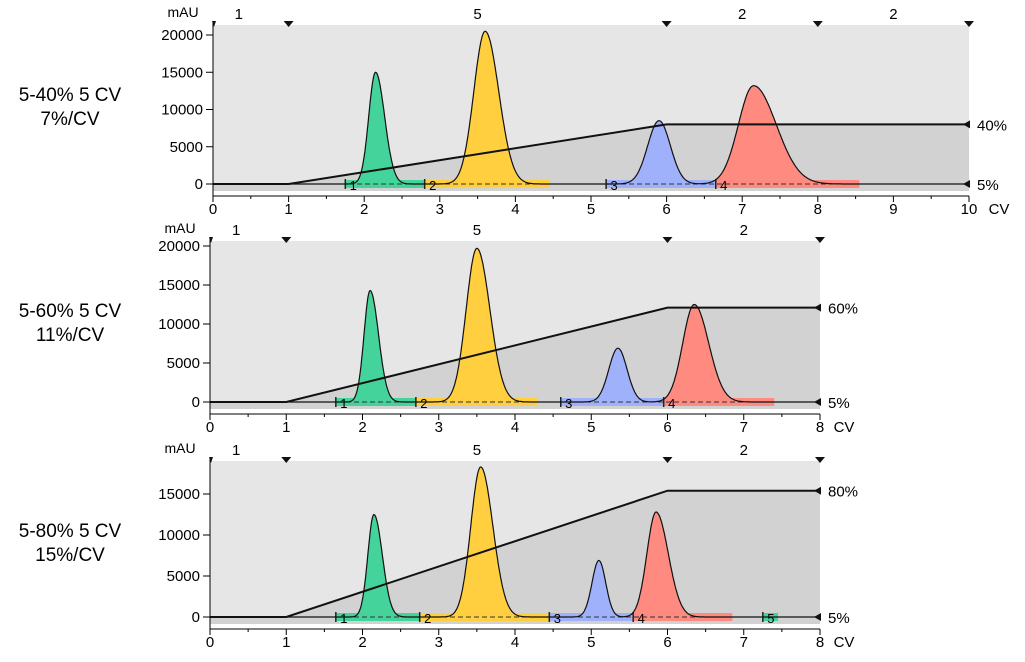  What do you see at coordinates (893, 14) in the screenshot?
I see `segment-label-4: 2` at bounding box center [893, 14].